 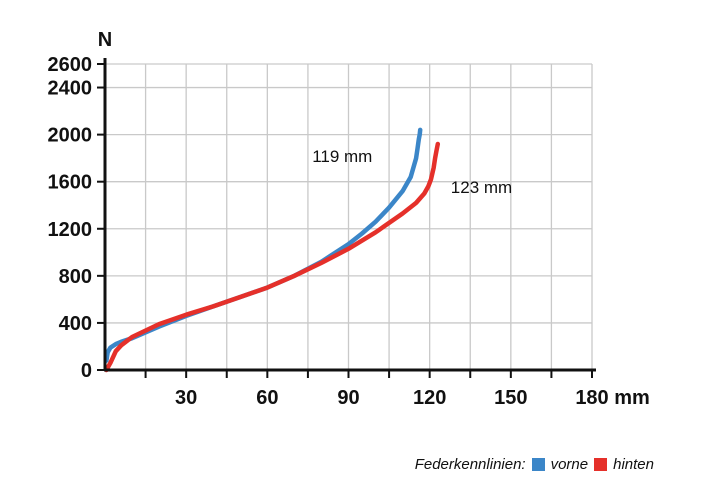 What do you see at coordinates (70, 89) in the screenshot?
I see `y-tick-label-2400: 2400` at bounding box center [70, 89].